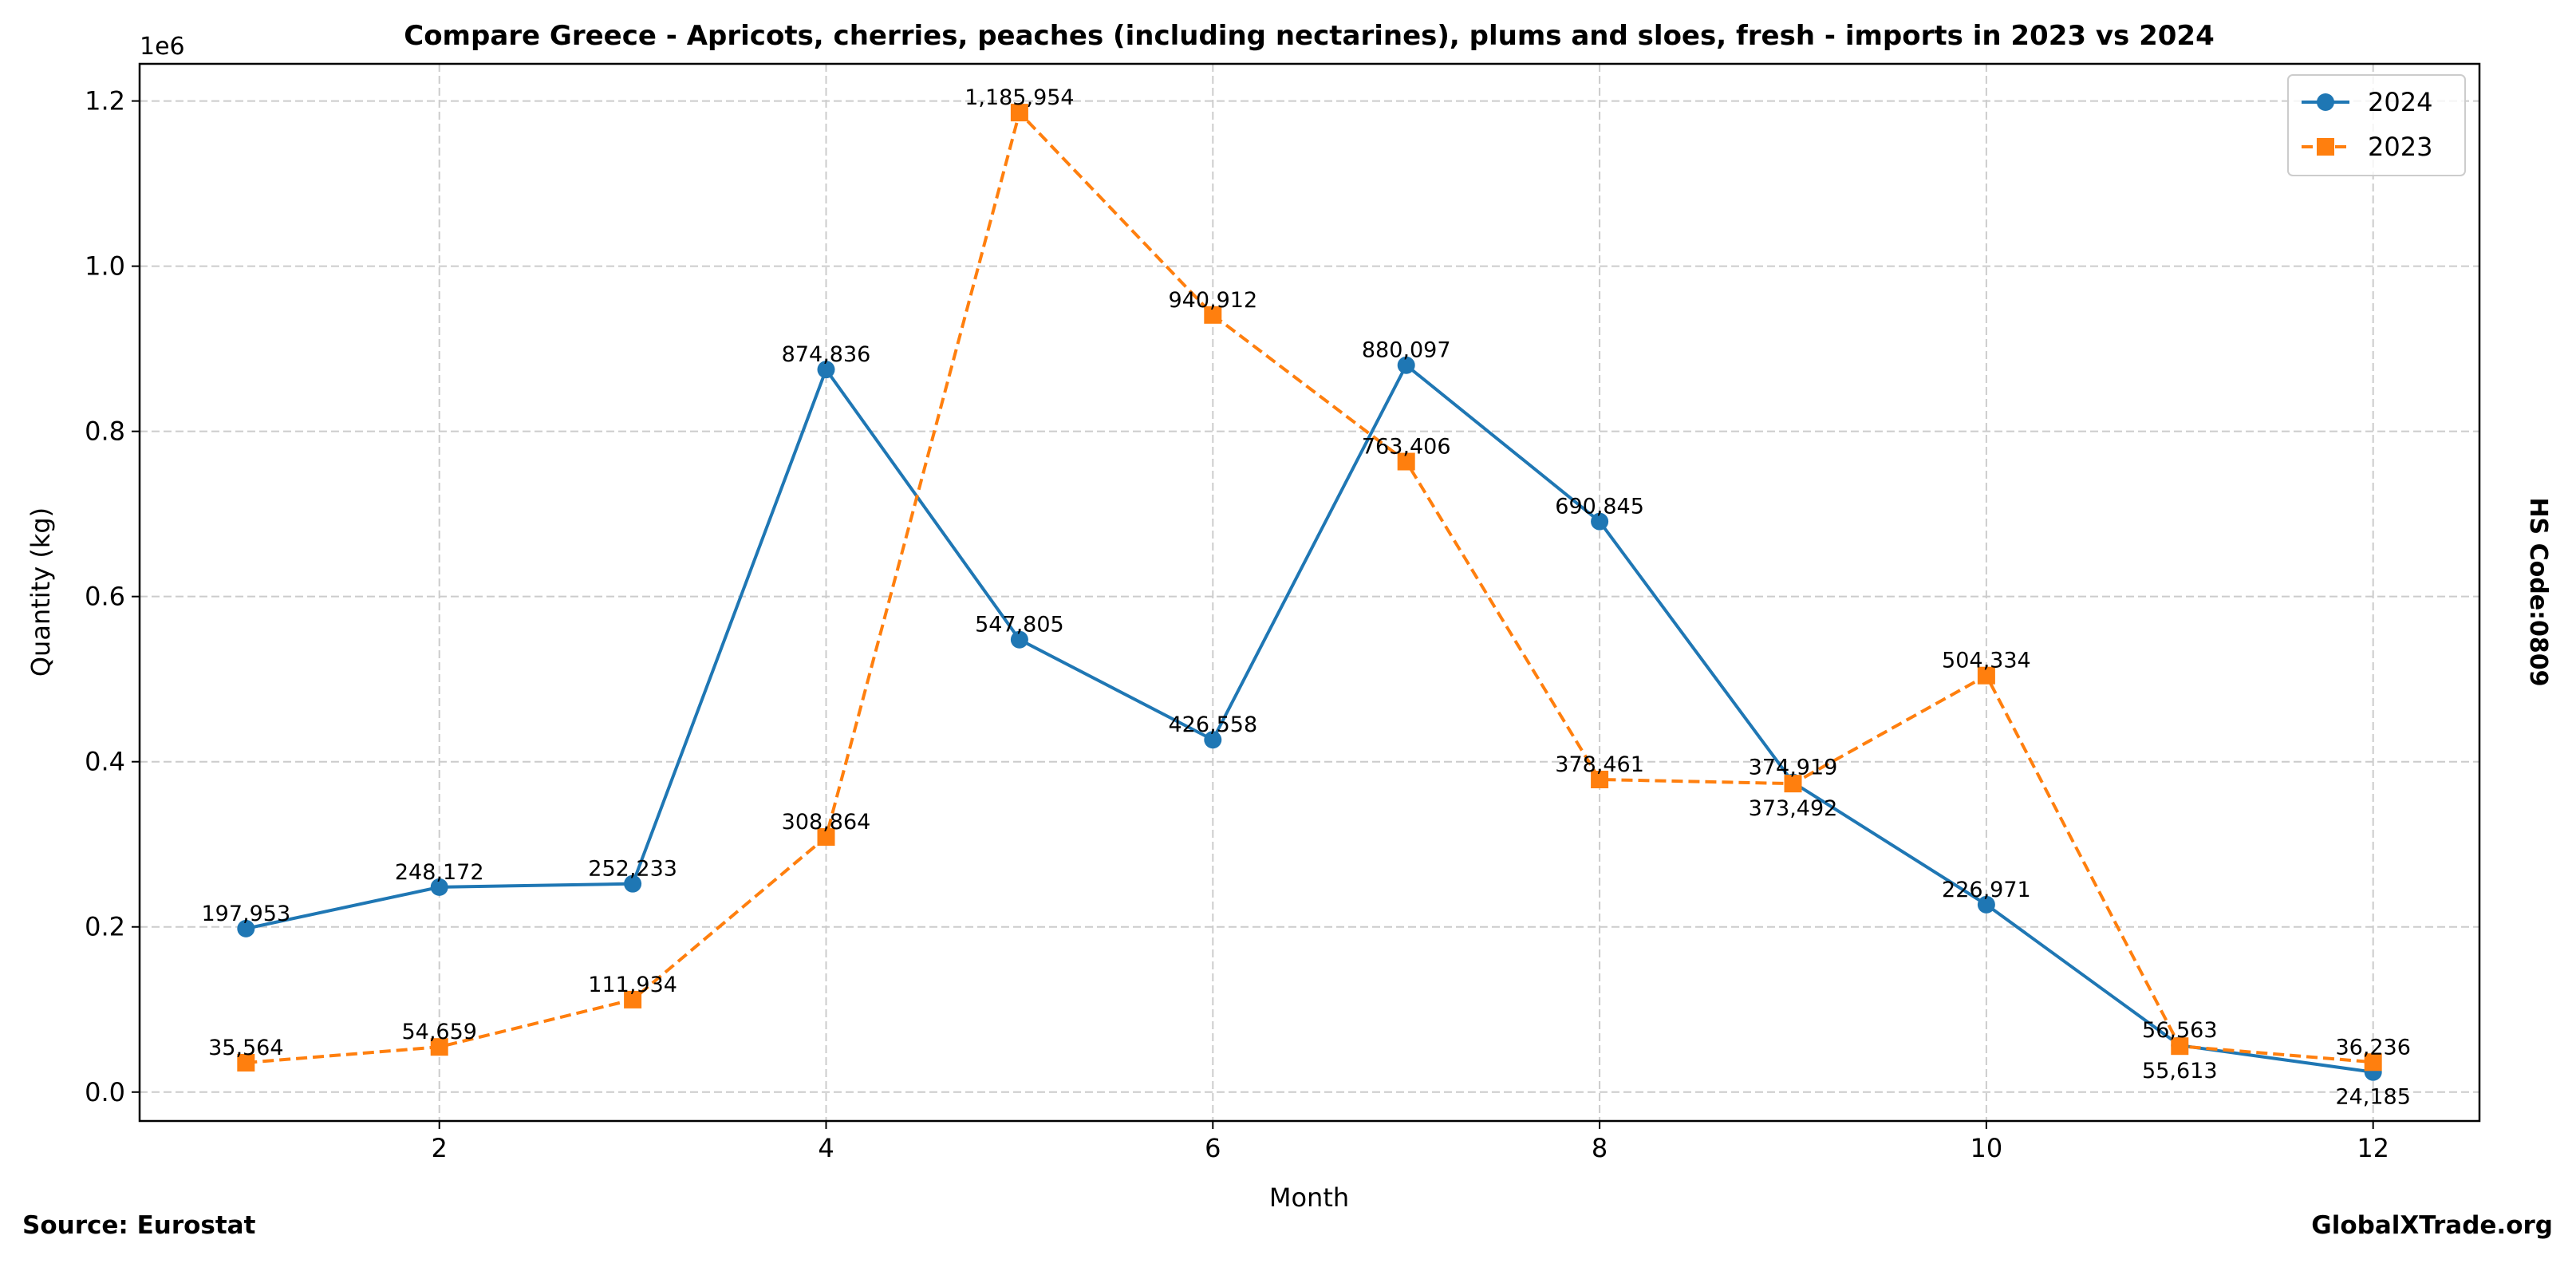 This screenshot has width=2576, height=1263. What do you see at coordinates (2180, 1071) in the screenshot?
I see `data-label-2023: 55,613` at bounding box center [2180, 1071].